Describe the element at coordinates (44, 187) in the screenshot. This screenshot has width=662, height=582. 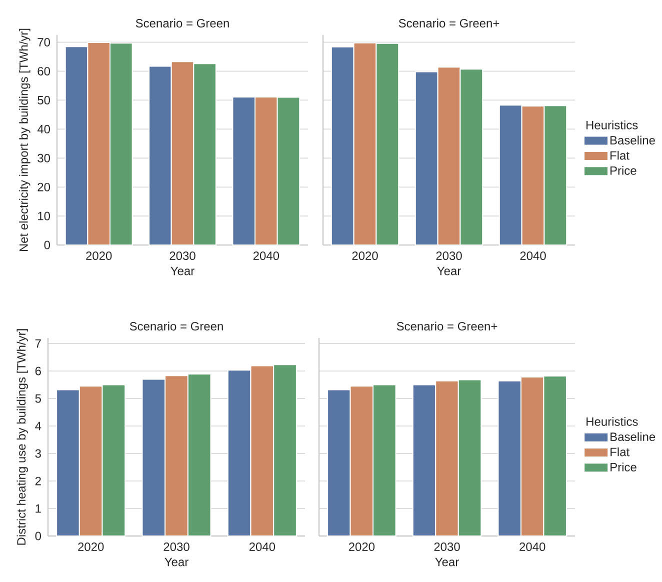
I see `y-tick-label: 20` at that location.